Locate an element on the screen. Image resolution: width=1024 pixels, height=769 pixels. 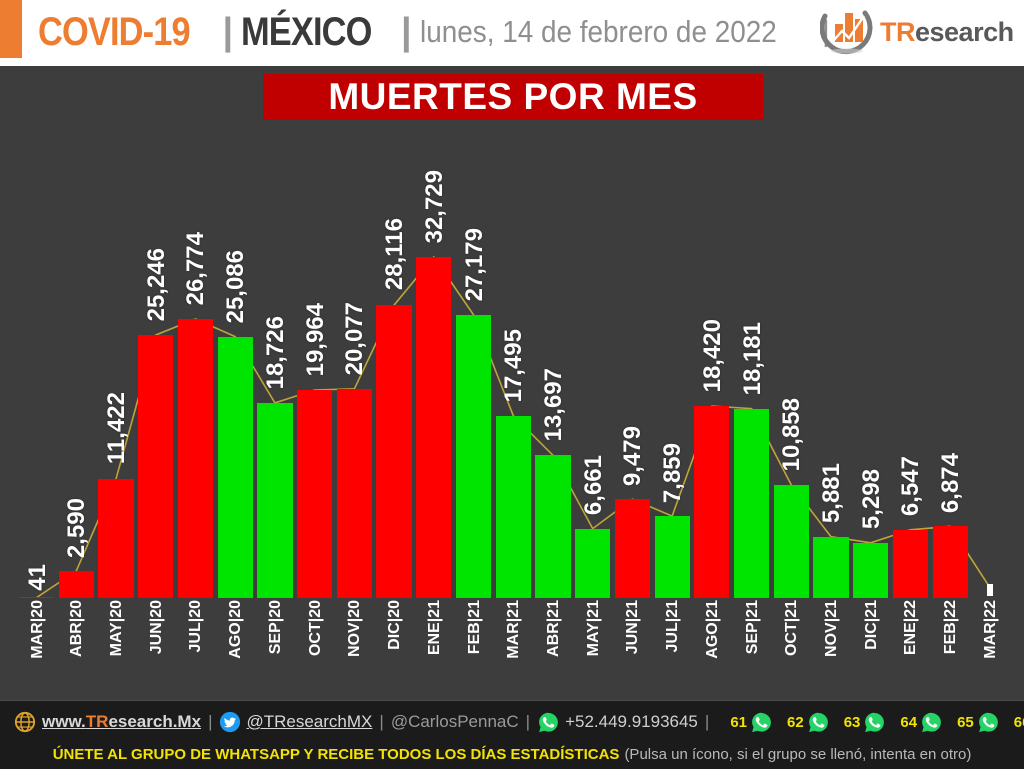
header-covid-label: COVID-19 is located at coordinates (114, 31).